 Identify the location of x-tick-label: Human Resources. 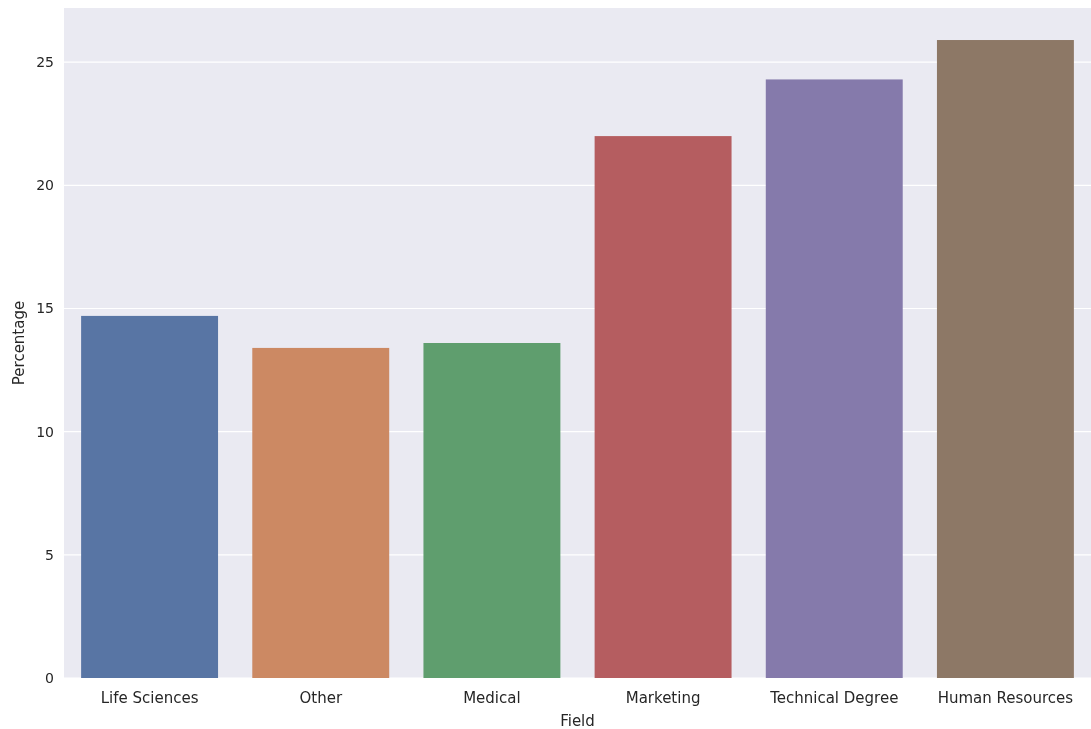
(1005, 698).